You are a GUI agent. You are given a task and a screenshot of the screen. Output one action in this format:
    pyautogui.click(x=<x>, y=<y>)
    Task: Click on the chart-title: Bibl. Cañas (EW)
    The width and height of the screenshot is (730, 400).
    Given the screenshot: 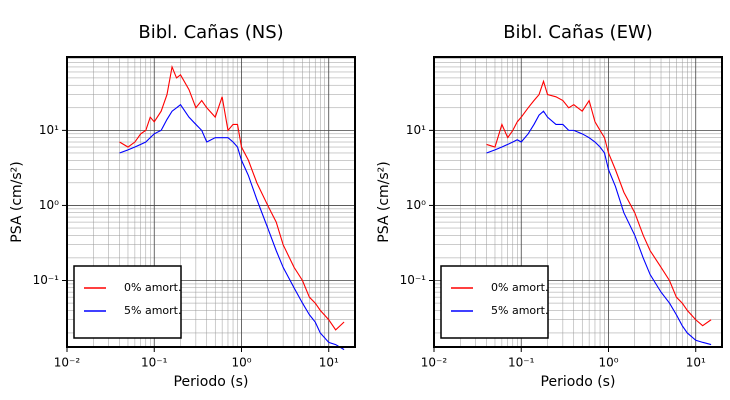 What is the action you would take?
    pyautogui.click(x=578, y=32)
    